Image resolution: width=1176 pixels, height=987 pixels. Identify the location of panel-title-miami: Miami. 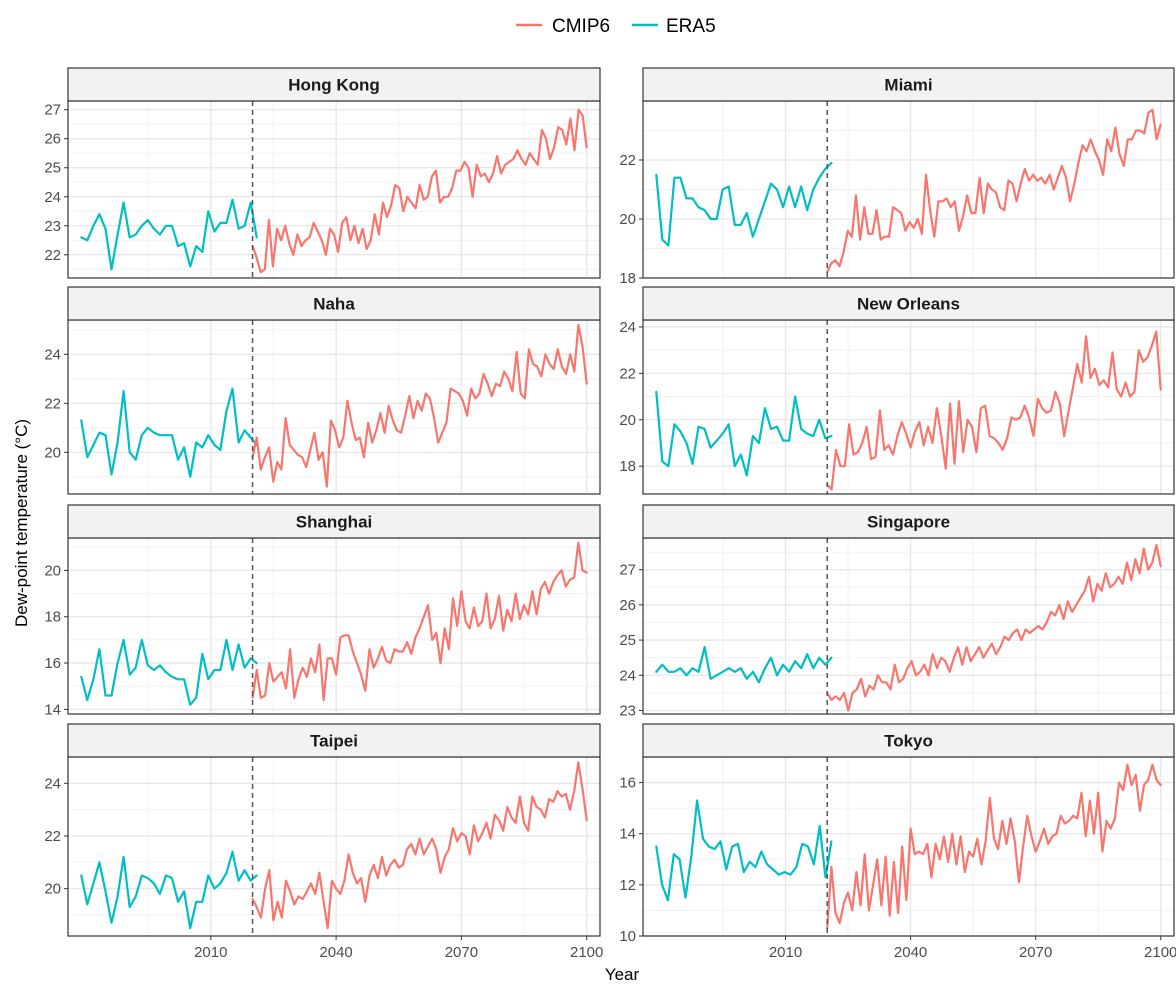
(908, 85).